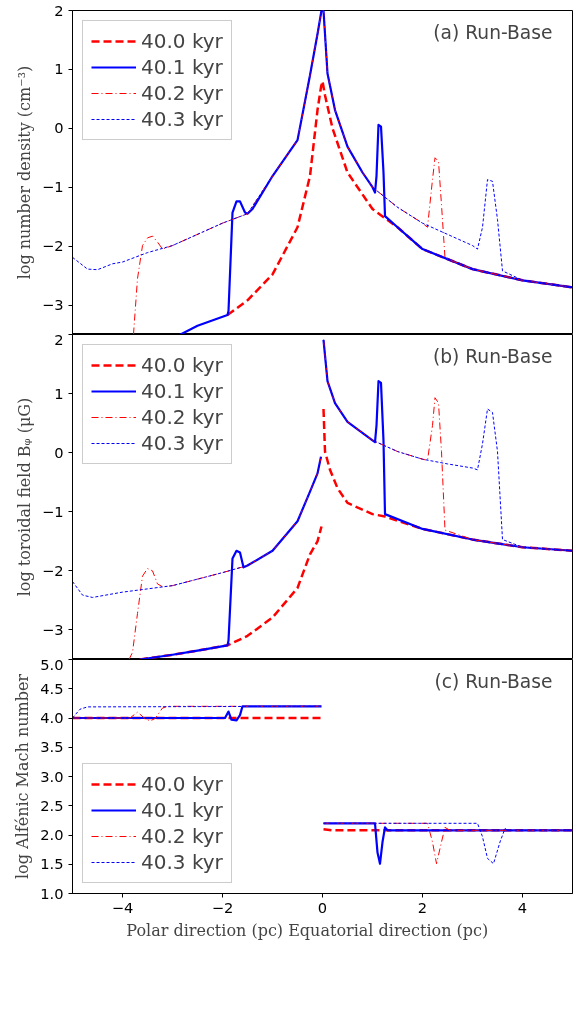 The image size is (575, 1026). What do you see at coordinates (23, 776) in the screenshot?
I see `y-axis-title: log Alfénic Mach number` at bounding box center [23, 776].